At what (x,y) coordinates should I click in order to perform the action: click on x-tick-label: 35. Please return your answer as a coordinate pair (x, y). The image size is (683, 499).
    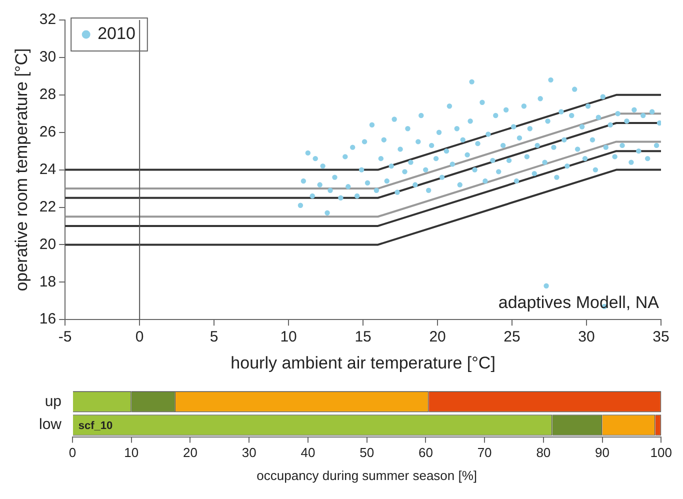
    Looking at the image, I should click on (661, 337).